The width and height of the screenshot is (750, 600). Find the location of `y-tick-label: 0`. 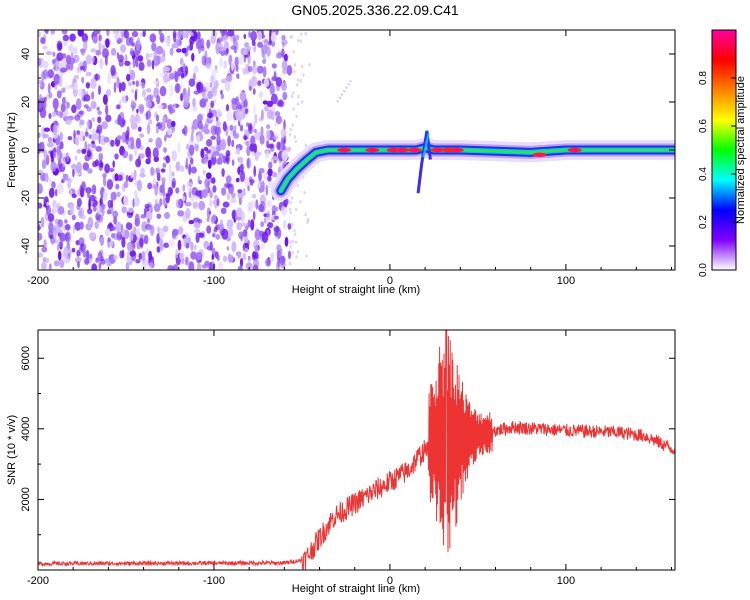

y-tick-label: 0 is located at coordinates (26, 150).